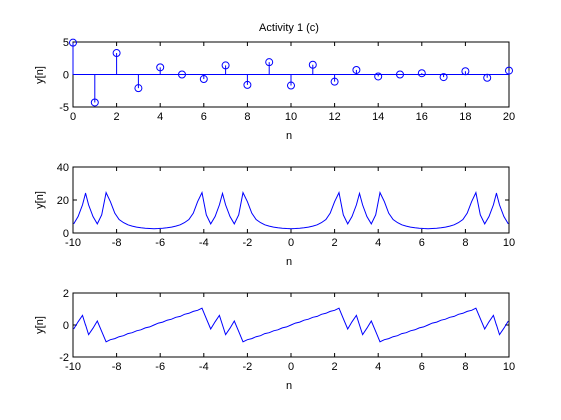 Image resolution: width=561 pixels, height=420 pixels. What do you see at coordinates (291, 325) in the screenshot?
I see `subplot-3-series-line` at bounding box center [291, 325].